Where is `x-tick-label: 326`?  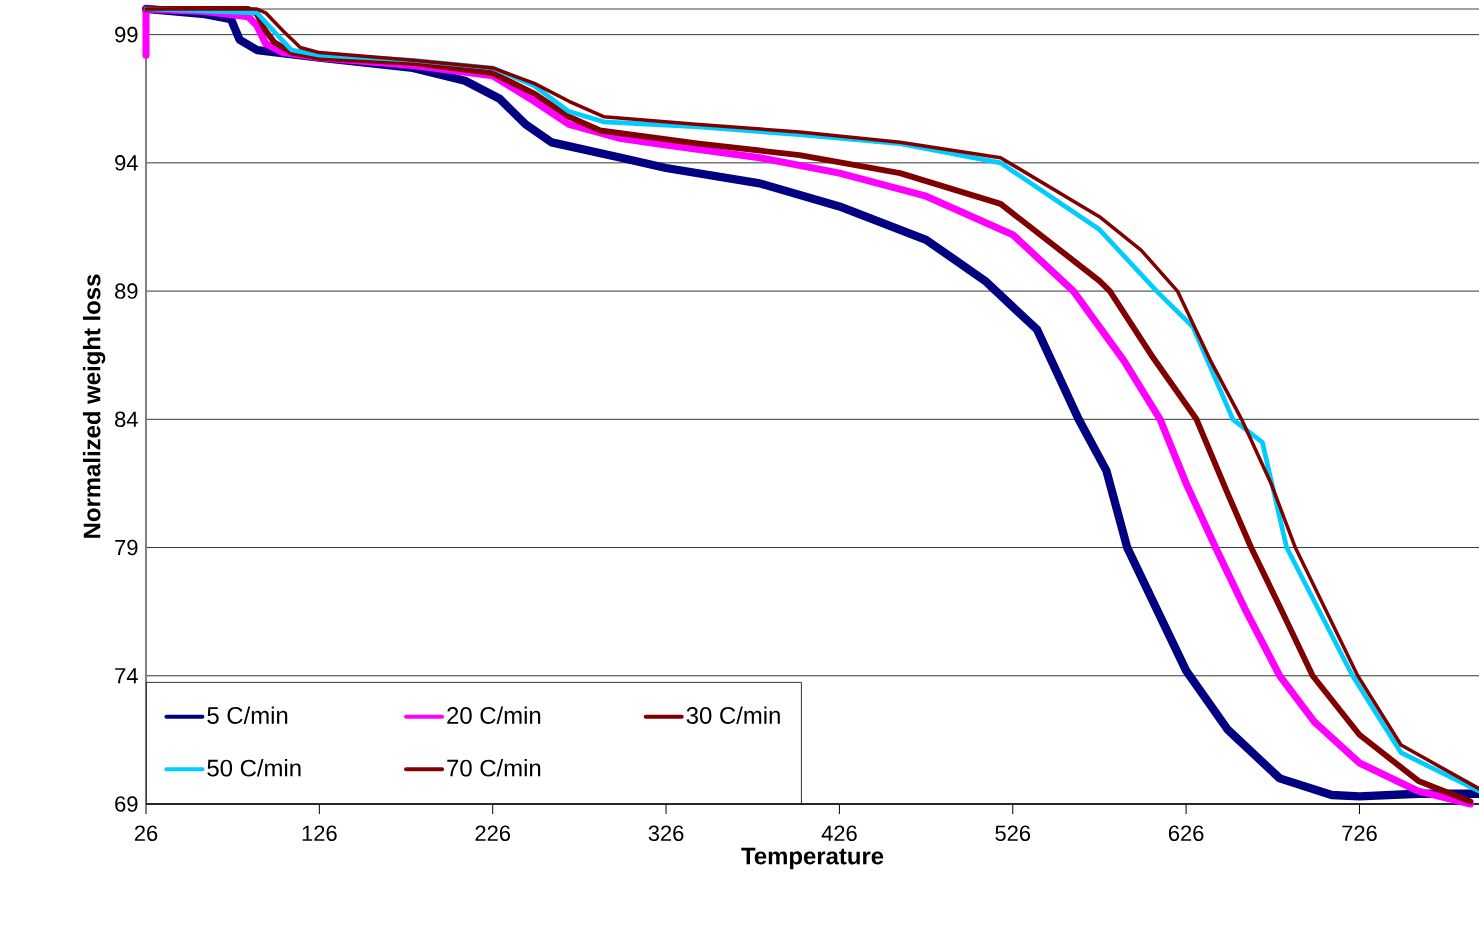 x-tick-label: 326 is located at coordinates (666, 833).